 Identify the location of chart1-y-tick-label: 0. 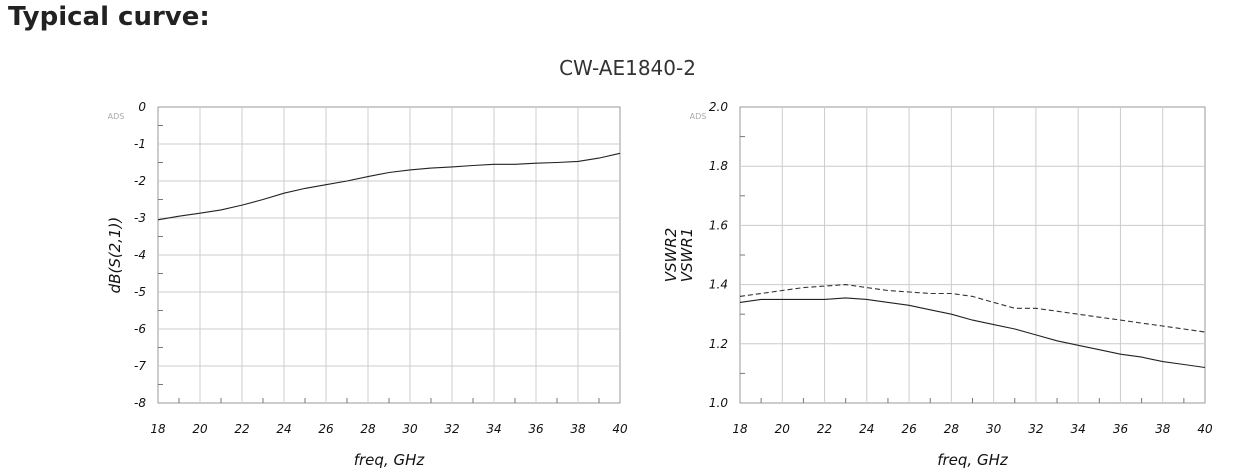
(142, 107).